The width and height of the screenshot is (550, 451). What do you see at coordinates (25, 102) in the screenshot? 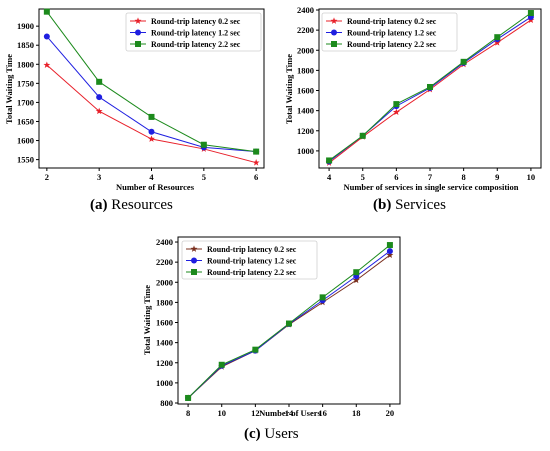
I see `resources-y-tick-label: 1700` at bounding box center [25, 102].